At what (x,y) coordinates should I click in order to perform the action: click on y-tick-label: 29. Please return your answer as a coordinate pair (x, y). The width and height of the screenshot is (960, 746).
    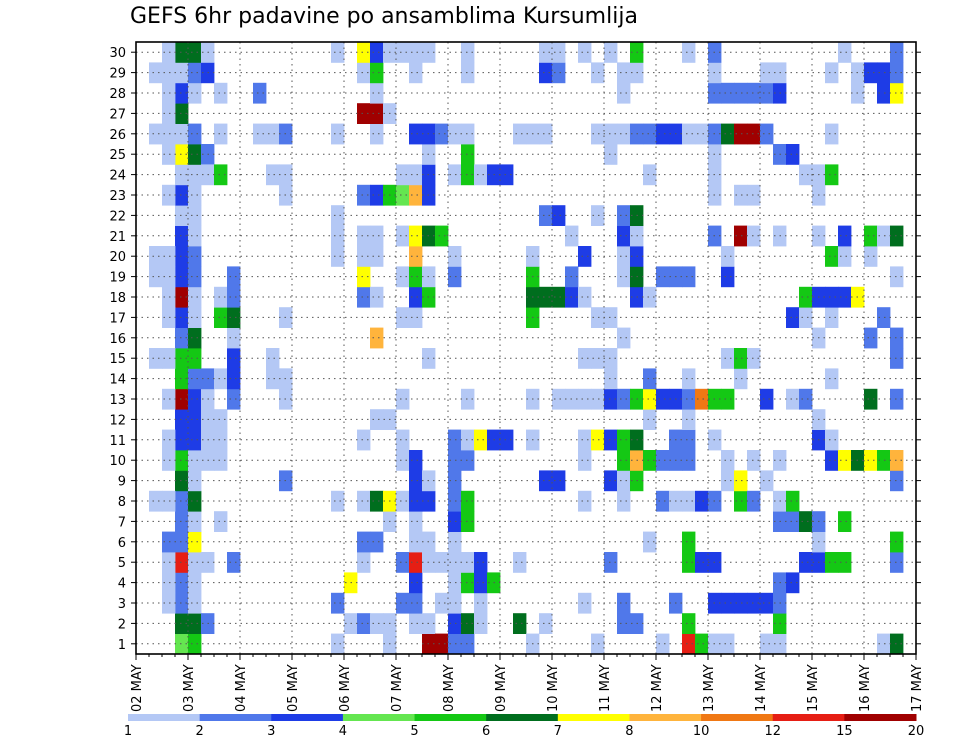
    Looking at the image, I should click on (117, 74).